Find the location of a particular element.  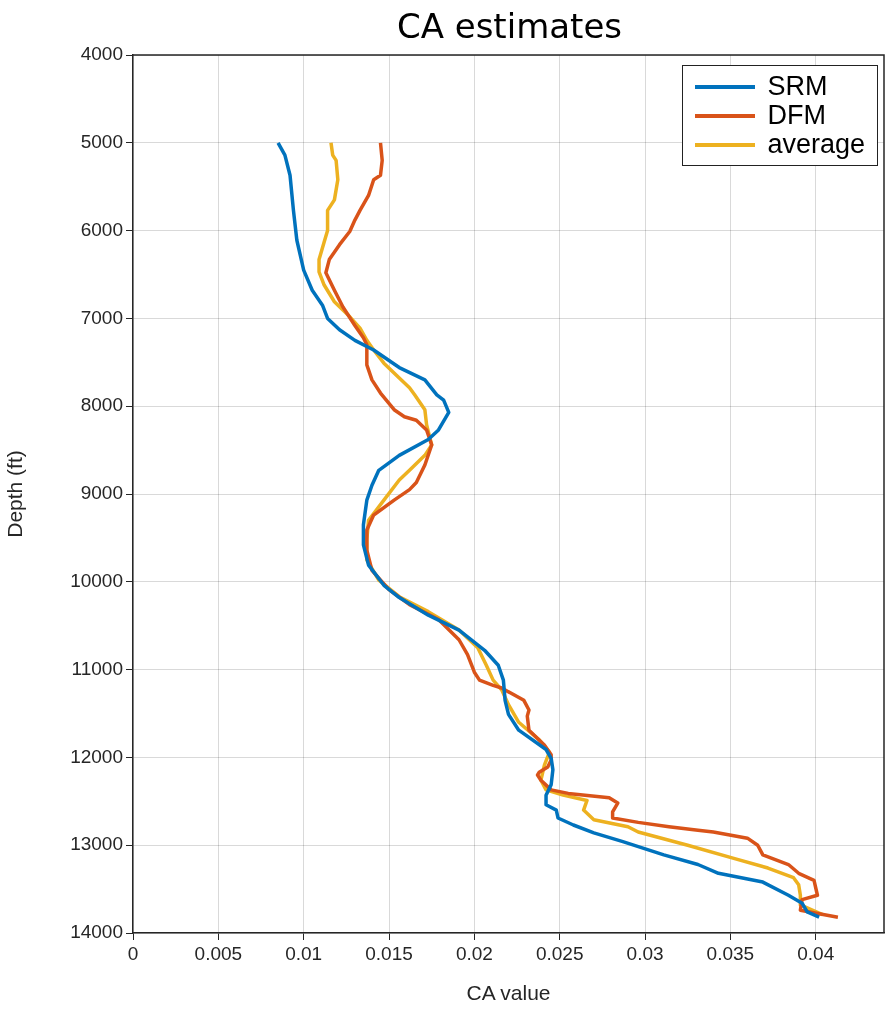

legend-label: SRM is located at coordinates (797, 86).